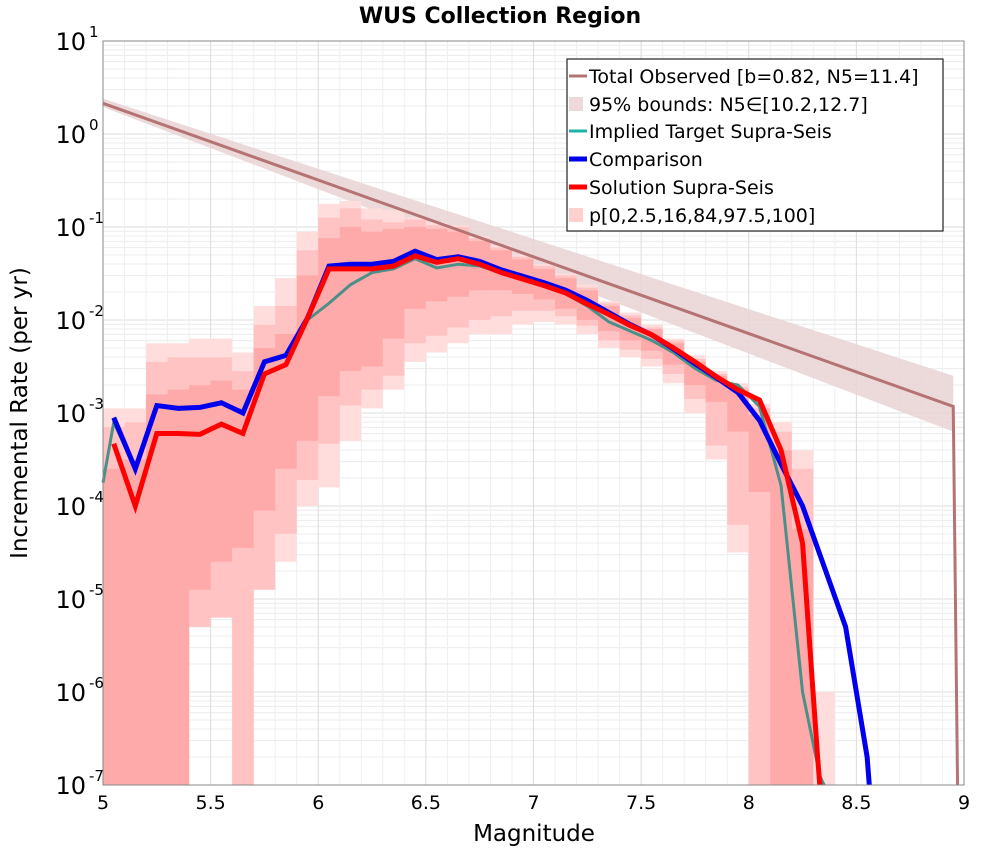  Describe the element at coordinates (533, 803) in the screenshot. I see `x-tick-label: 7` at that location.